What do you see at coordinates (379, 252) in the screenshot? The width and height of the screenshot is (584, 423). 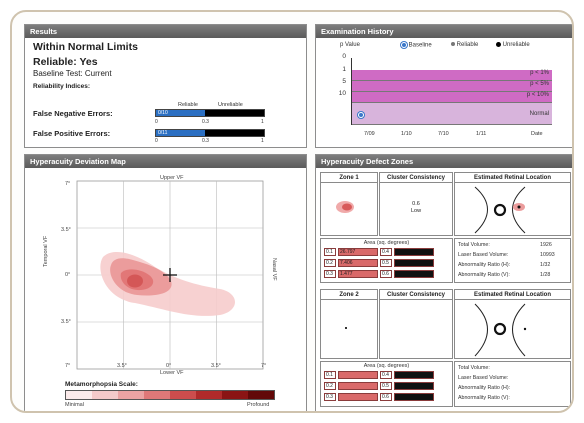 I see `zone1-area-row-1: 0.1 26.797 0.4` at bounding box center [379, 252].